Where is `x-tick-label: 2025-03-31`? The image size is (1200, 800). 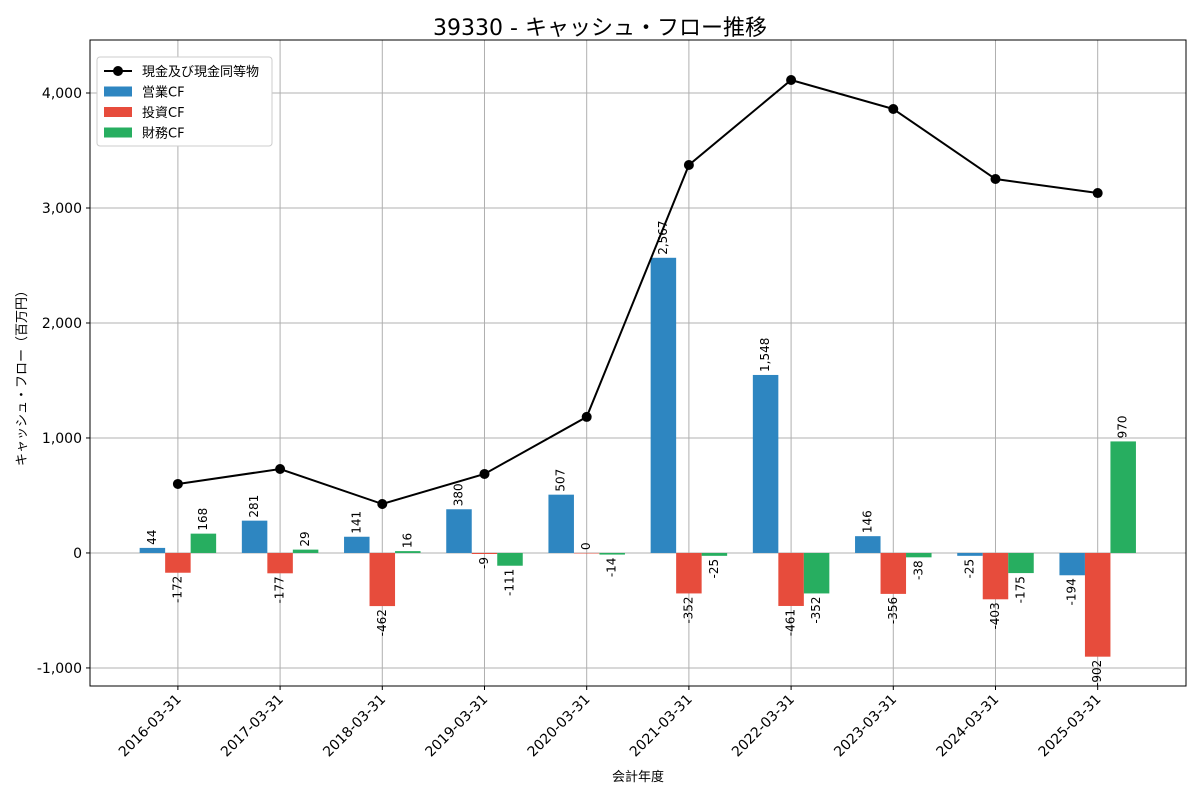
x-tick-label: 2025-03-31 is located at coordinates (1070, 726).